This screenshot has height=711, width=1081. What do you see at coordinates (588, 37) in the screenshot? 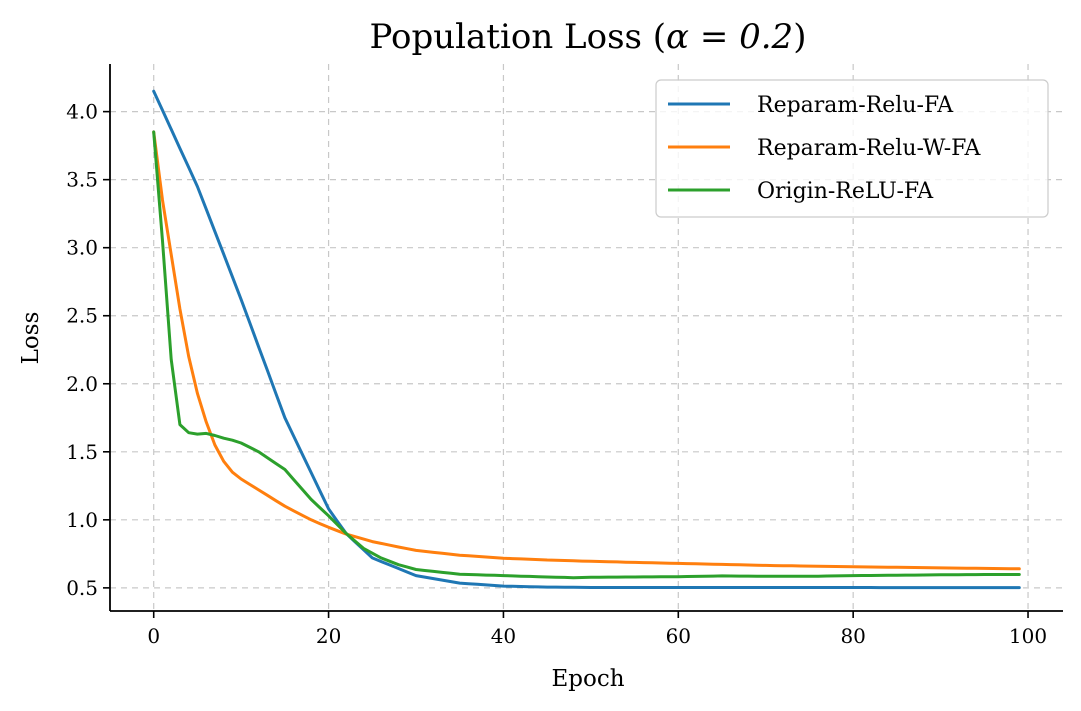
I see `chart-title: Population Loss (α = 0.2)` at bounding box center [588, 37].